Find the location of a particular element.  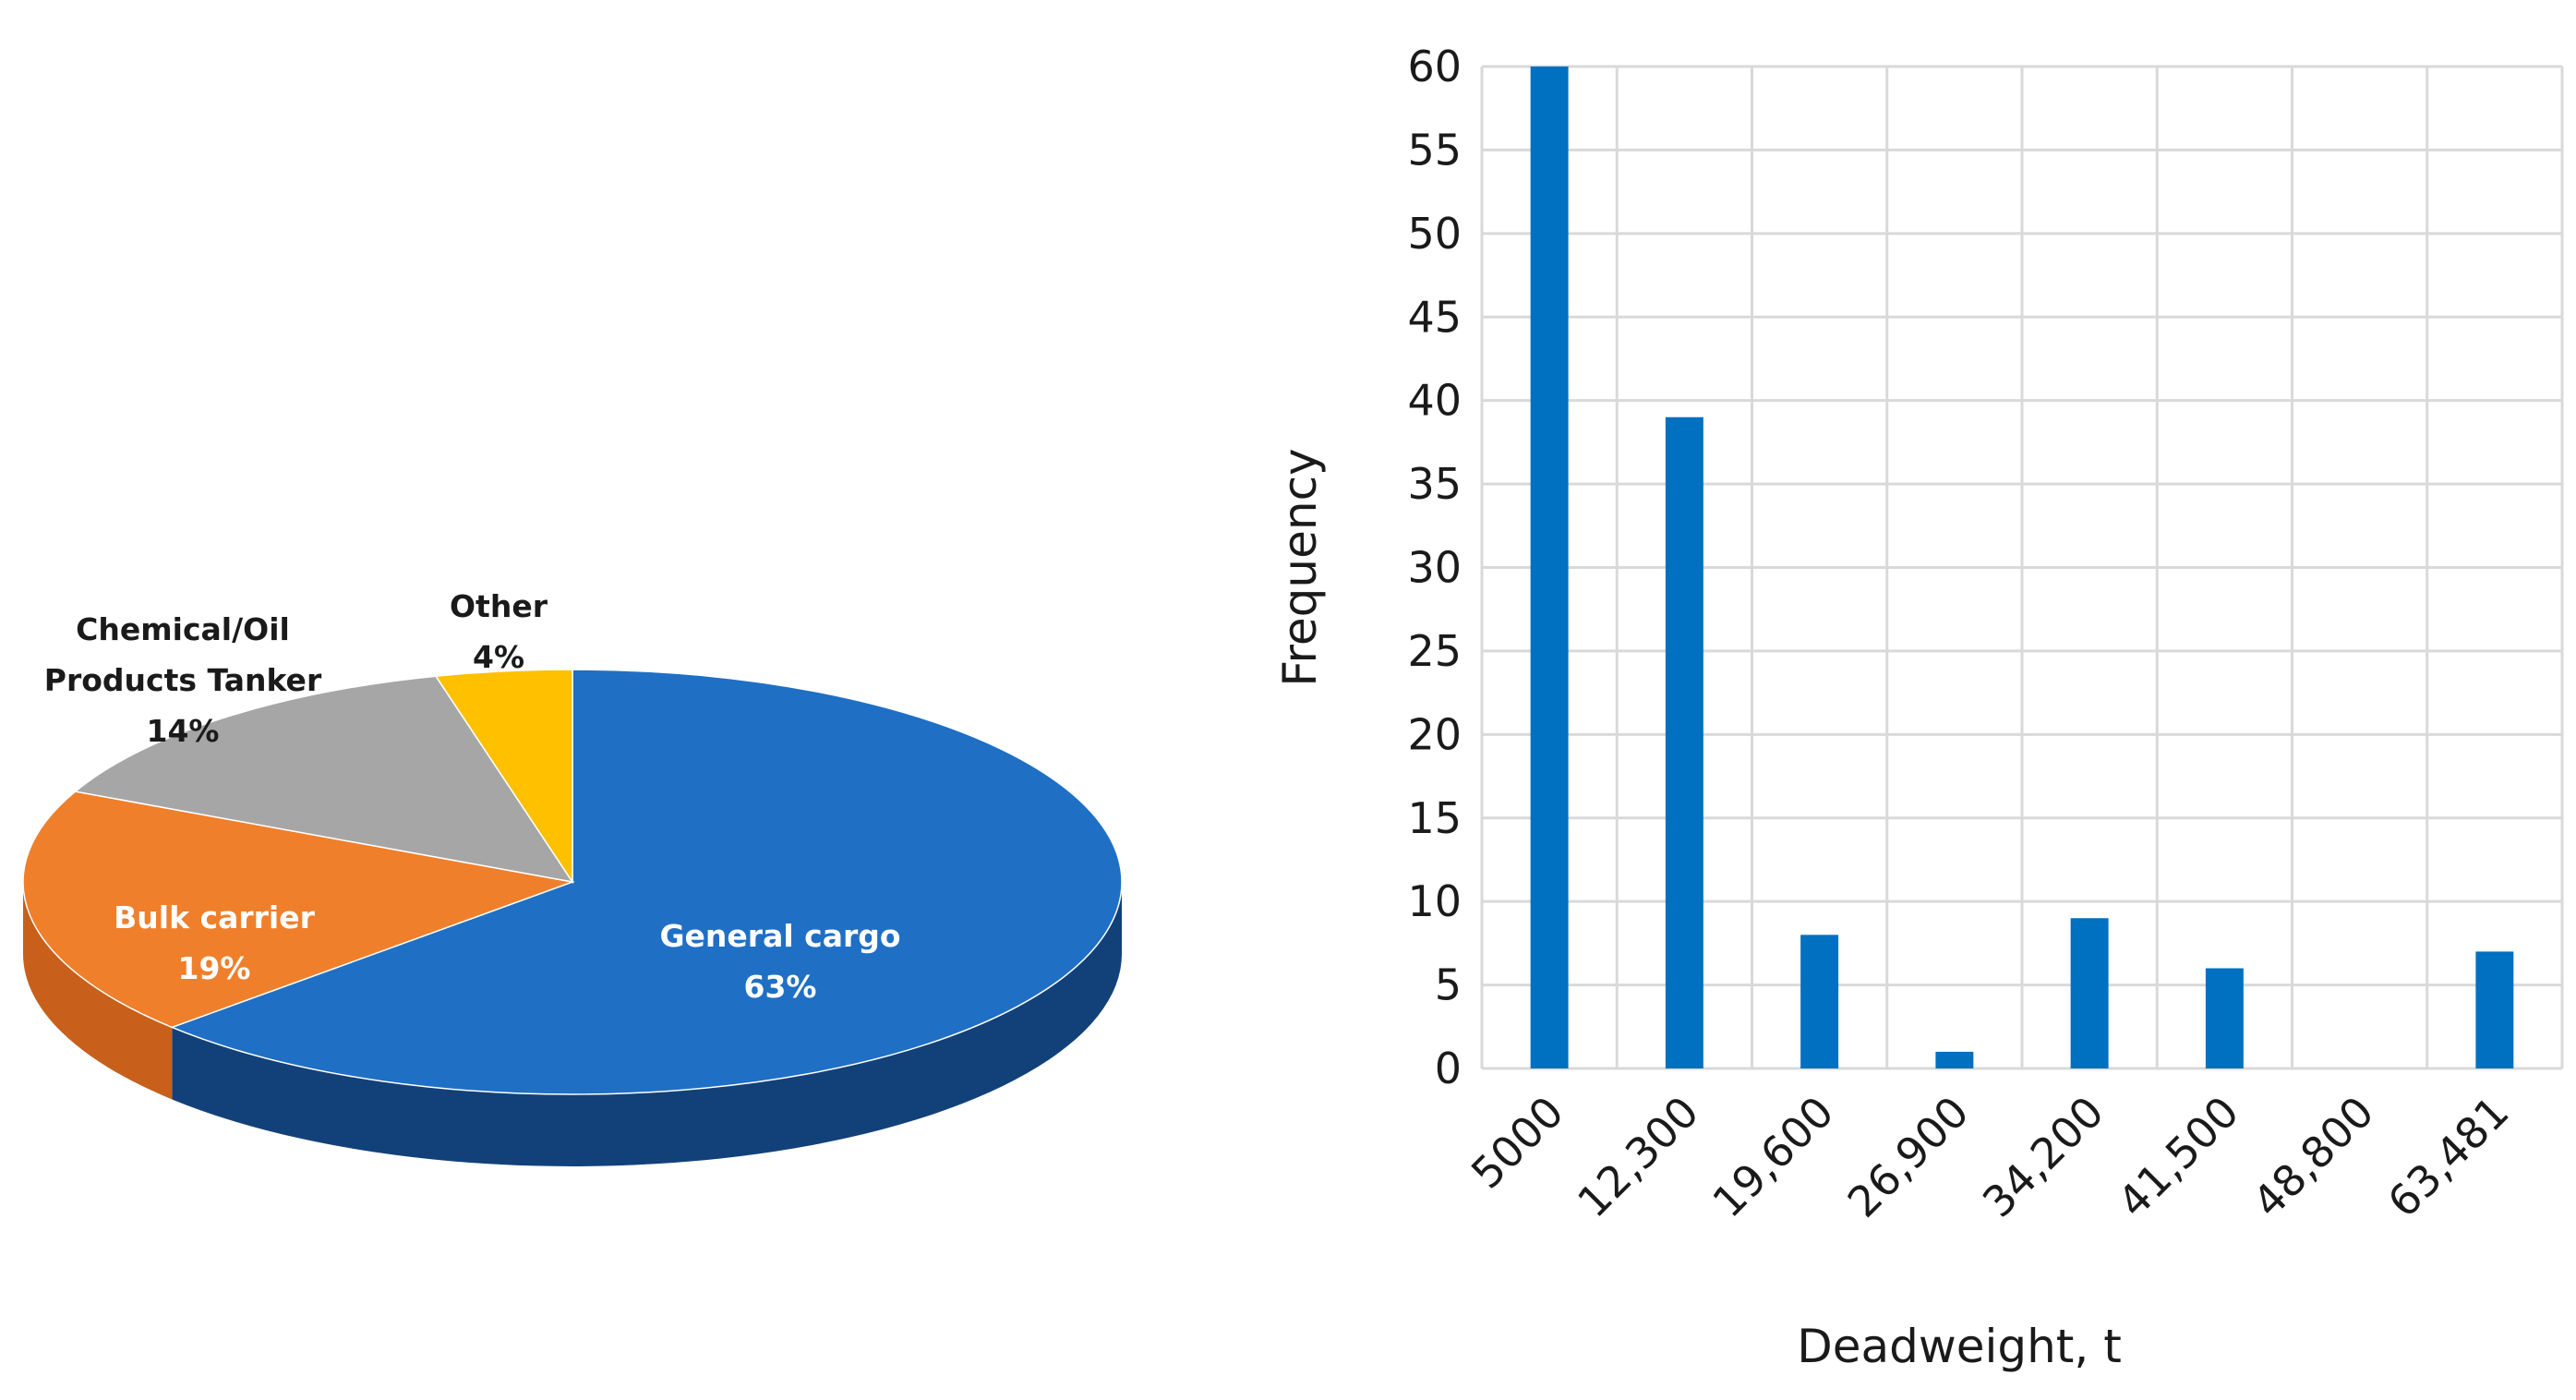

x-tick-3: 26,900 is located at coordinates (1908, 1157).